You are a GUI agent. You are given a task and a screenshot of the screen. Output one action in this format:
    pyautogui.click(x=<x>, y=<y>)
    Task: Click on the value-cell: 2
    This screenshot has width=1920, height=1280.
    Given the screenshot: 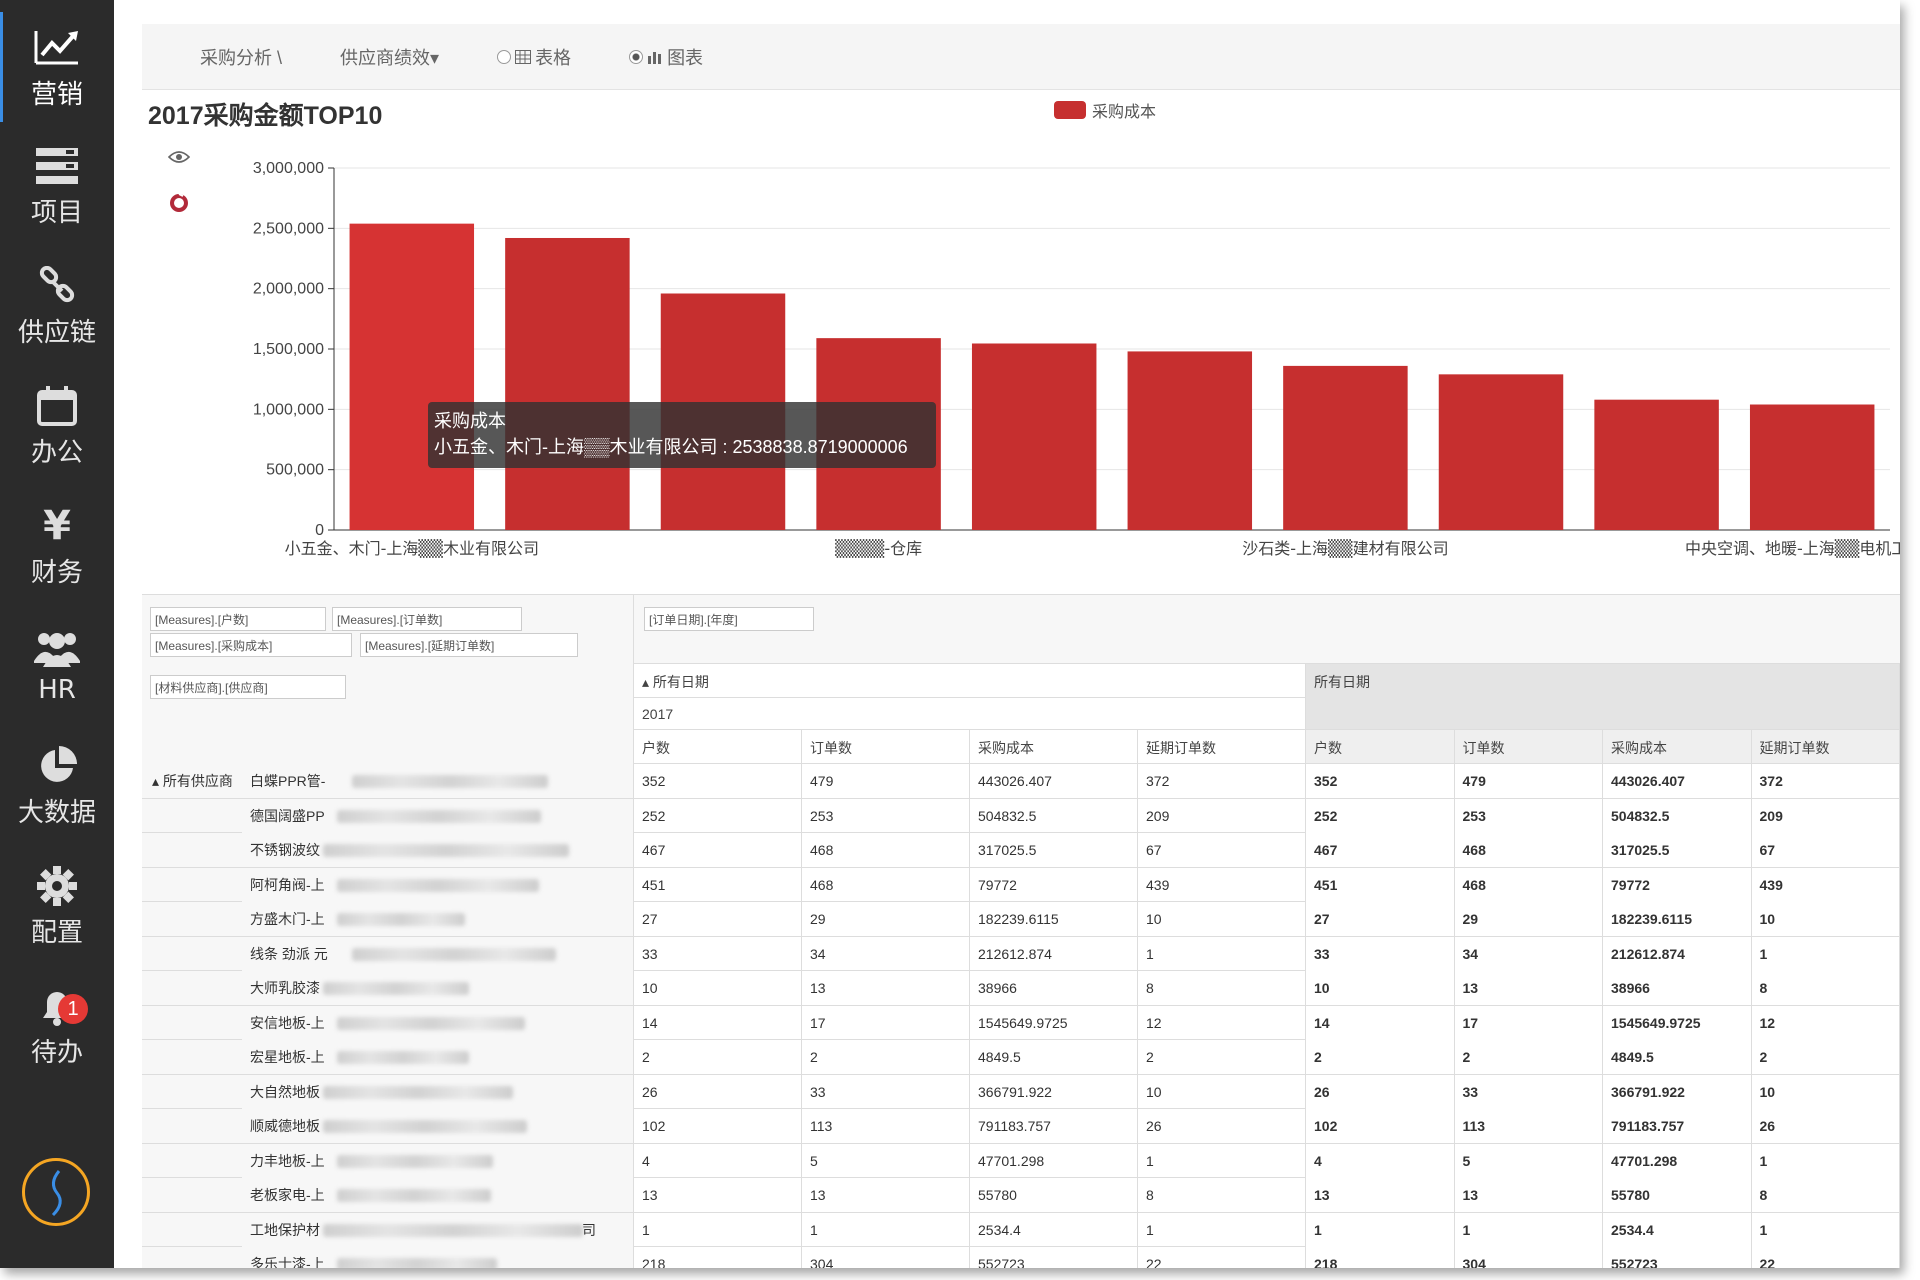 What is the action you would take?
    pyautogui.click(x=718, y=1057)
    